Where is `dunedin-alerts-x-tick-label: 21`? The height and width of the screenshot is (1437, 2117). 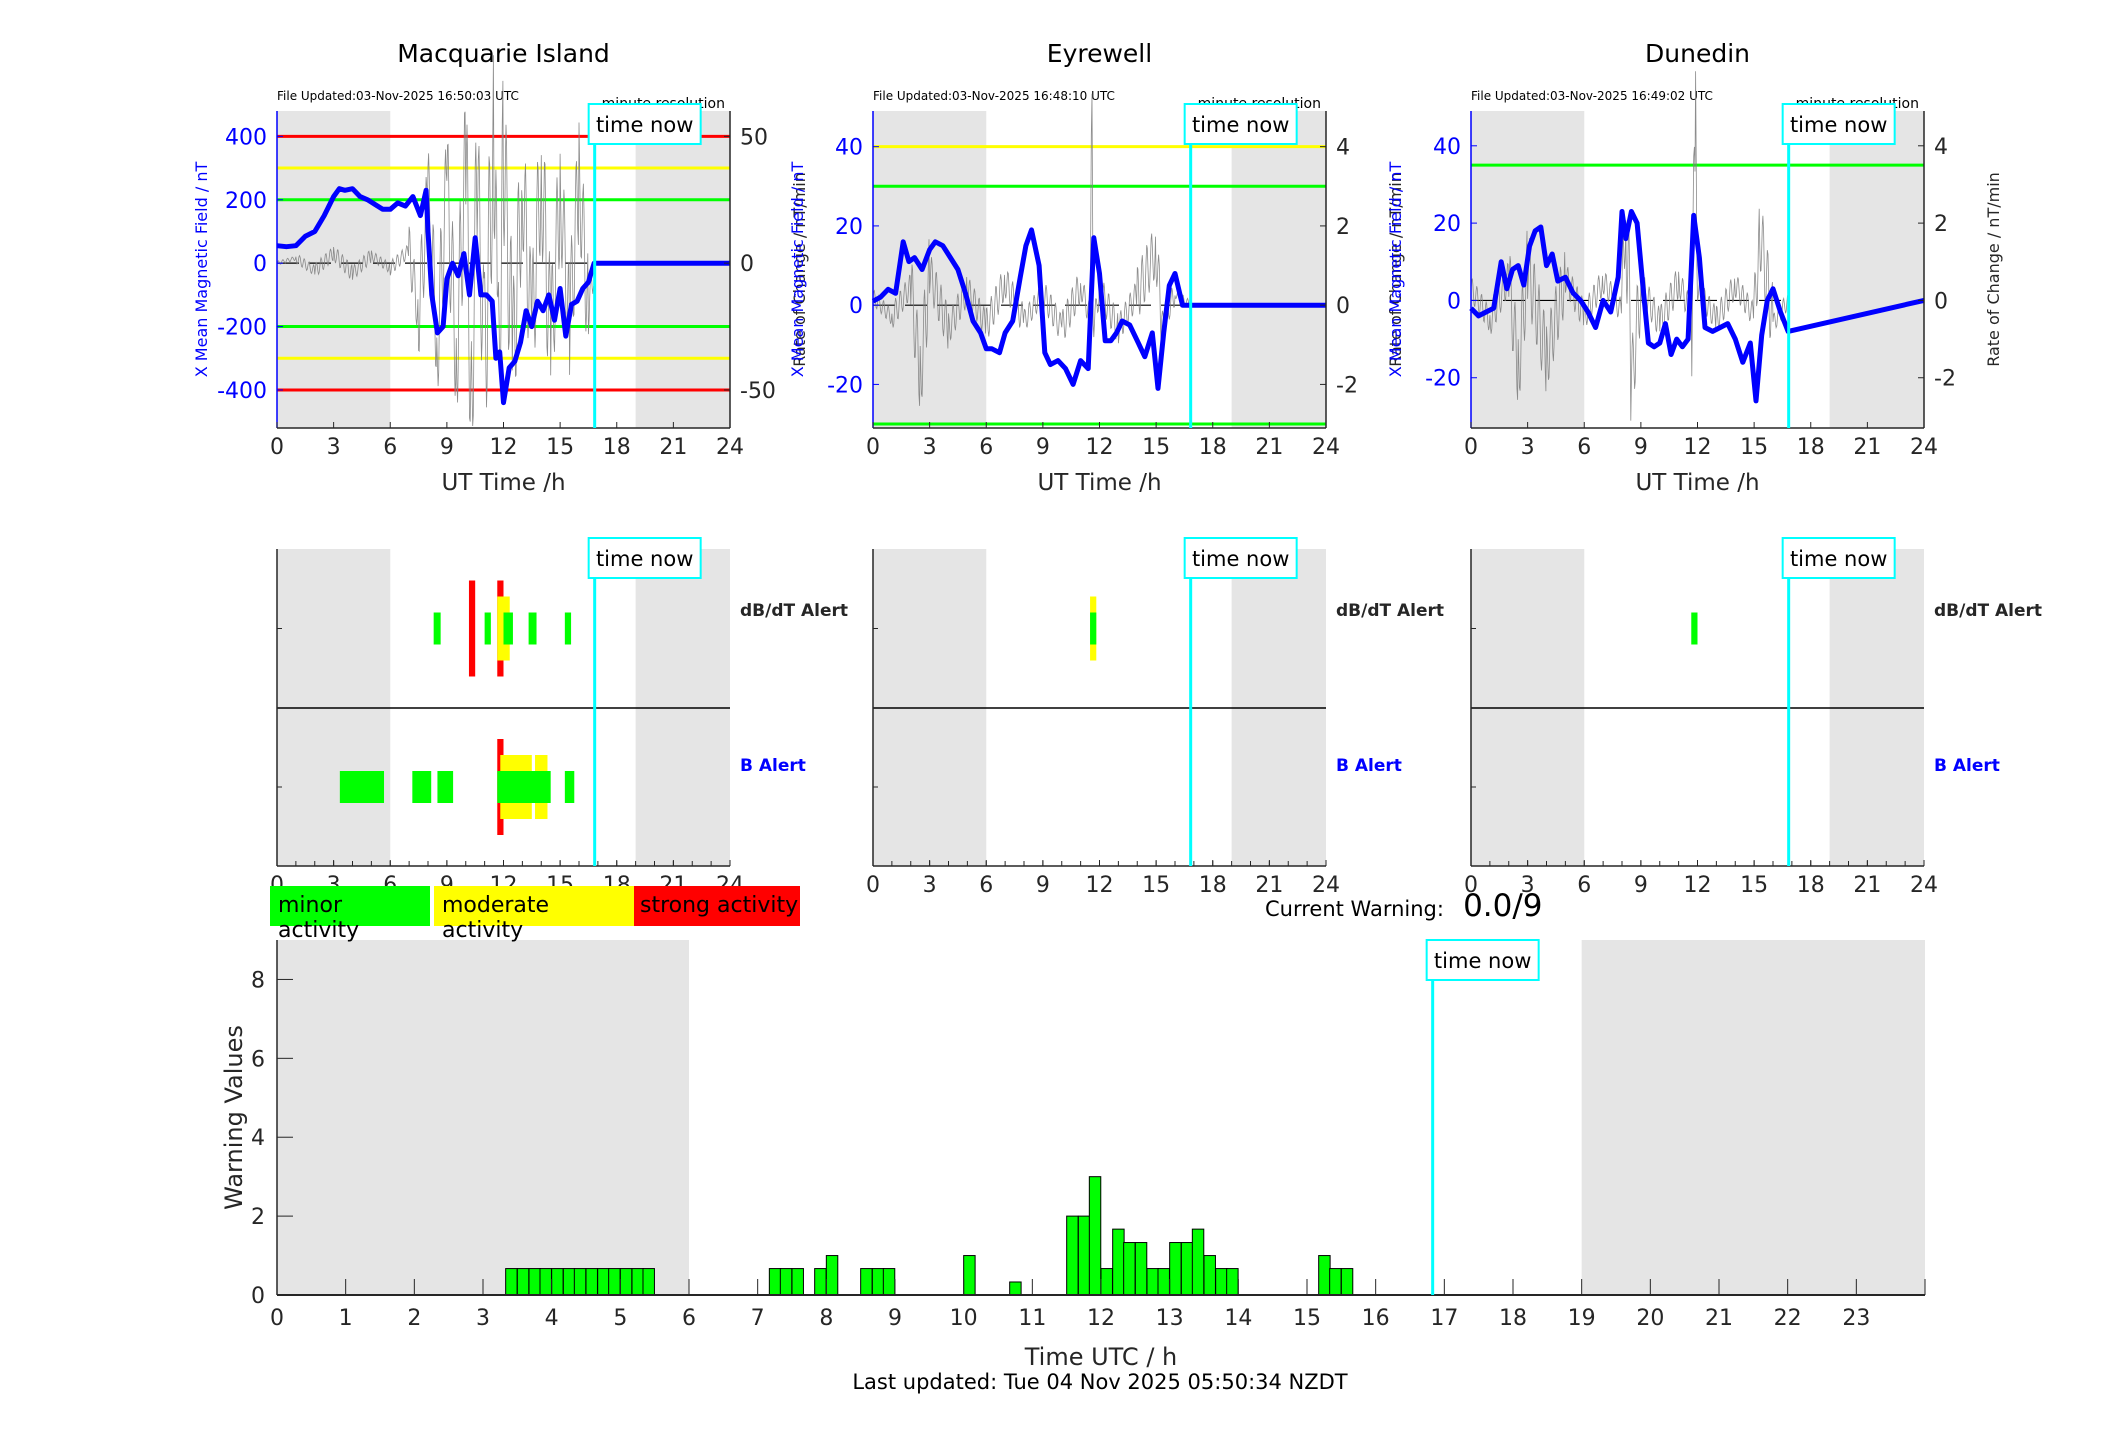
dunedin-alerts-x-tick-label: 21 is located at coordinates (1867, 885).